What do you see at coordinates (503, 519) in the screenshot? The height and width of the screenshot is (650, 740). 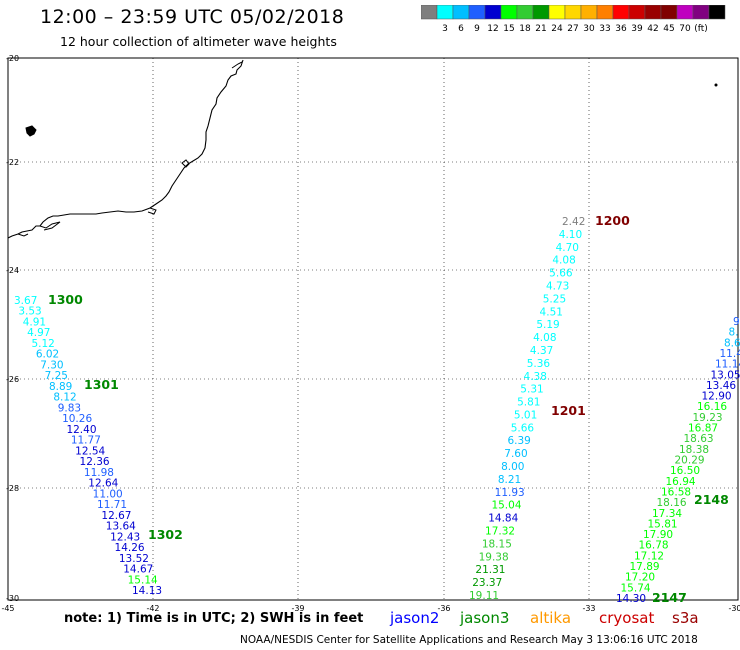 I see `wave-height-center-track: 14.84` at bounding box center [503, 519].